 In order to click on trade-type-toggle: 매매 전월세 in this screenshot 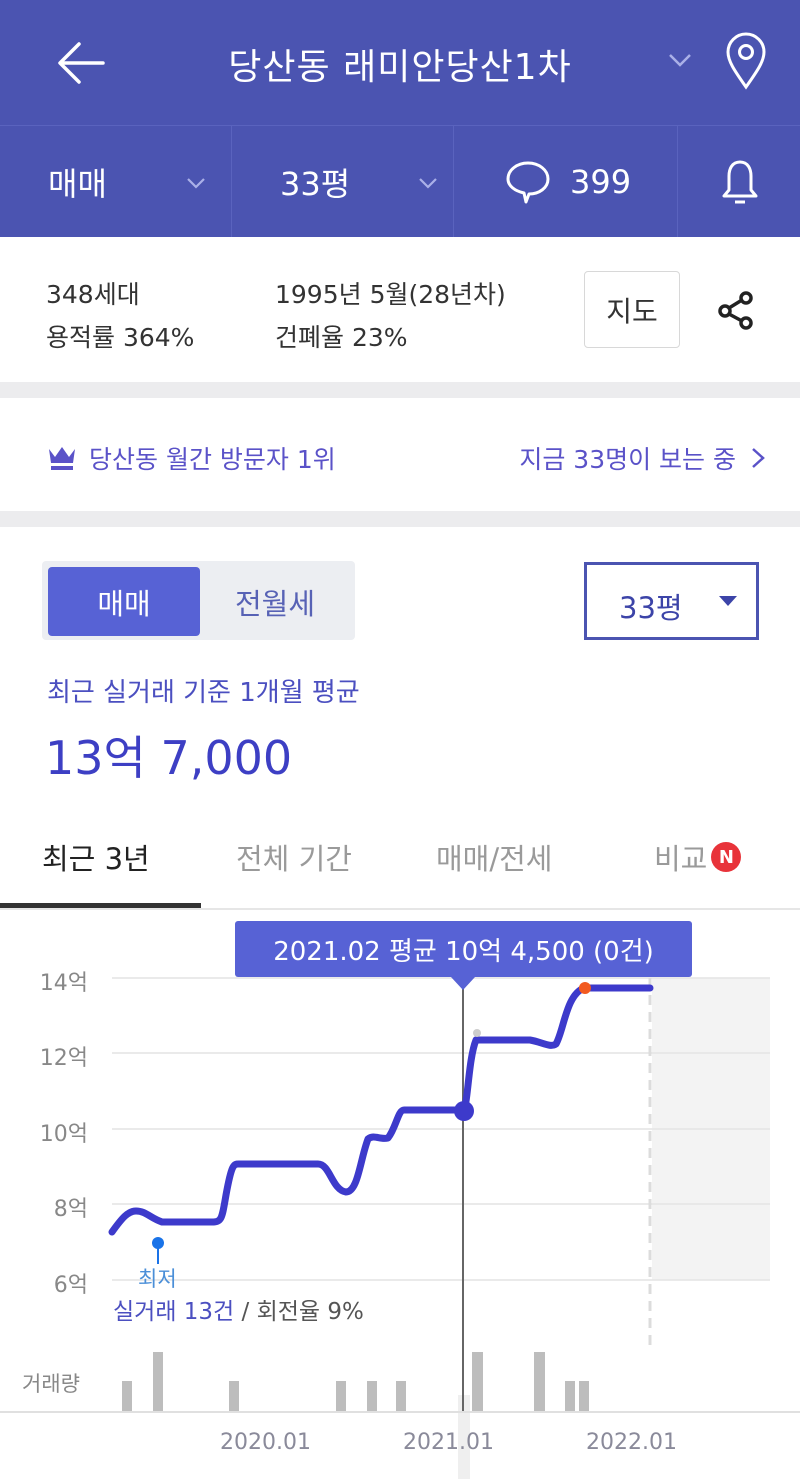, I will do `click(198, 600)`.